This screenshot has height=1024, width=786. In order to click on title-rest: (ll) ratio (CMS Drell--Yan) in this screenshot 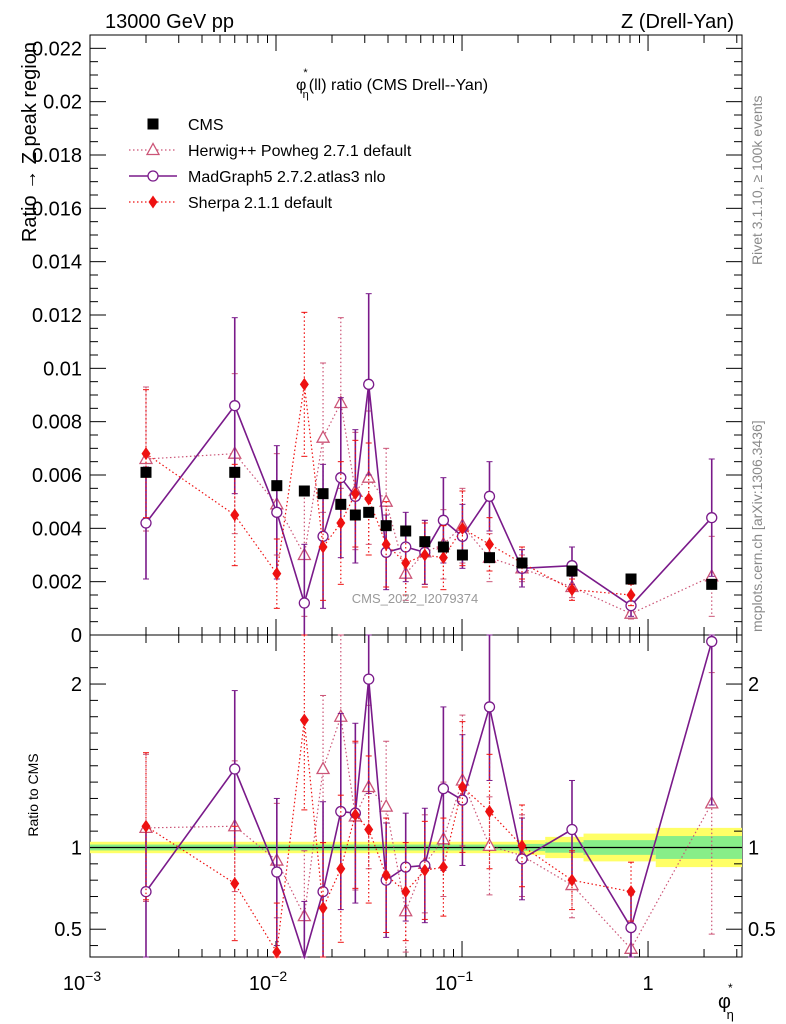, I will do `click(398, 85)`.